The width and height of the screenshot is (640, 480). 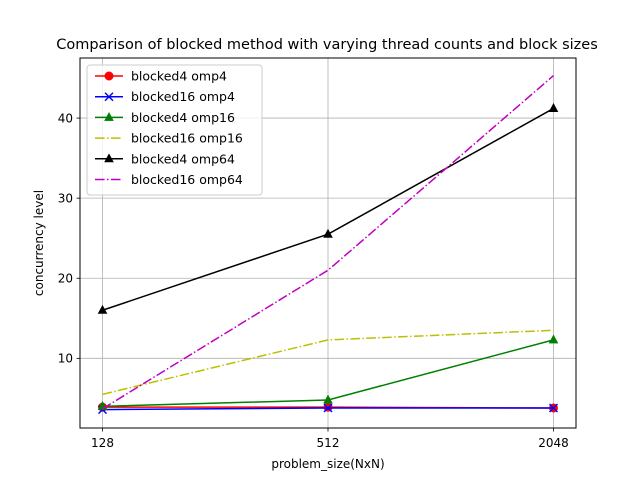 What do you see at coordinates (327, 464) in the screenshot?
I see `x-axis-label: problem_size(NxN)` at bounding box center [327, 464].